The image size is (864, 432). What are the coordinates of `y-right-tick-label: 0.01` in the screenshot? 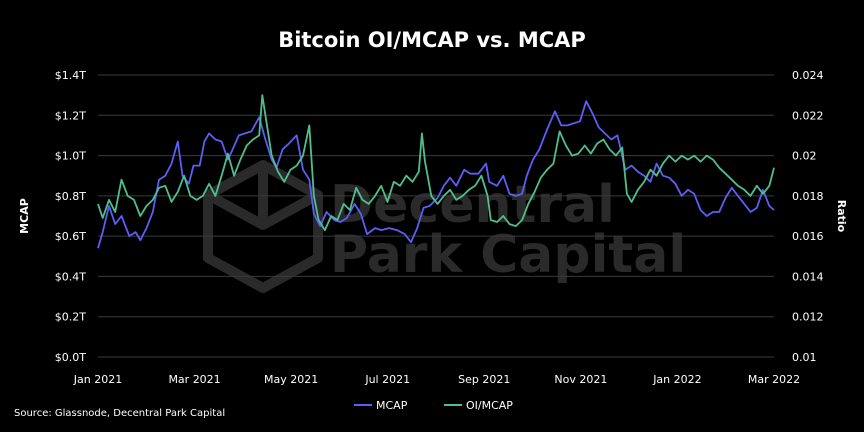 It's located at (804, 357).